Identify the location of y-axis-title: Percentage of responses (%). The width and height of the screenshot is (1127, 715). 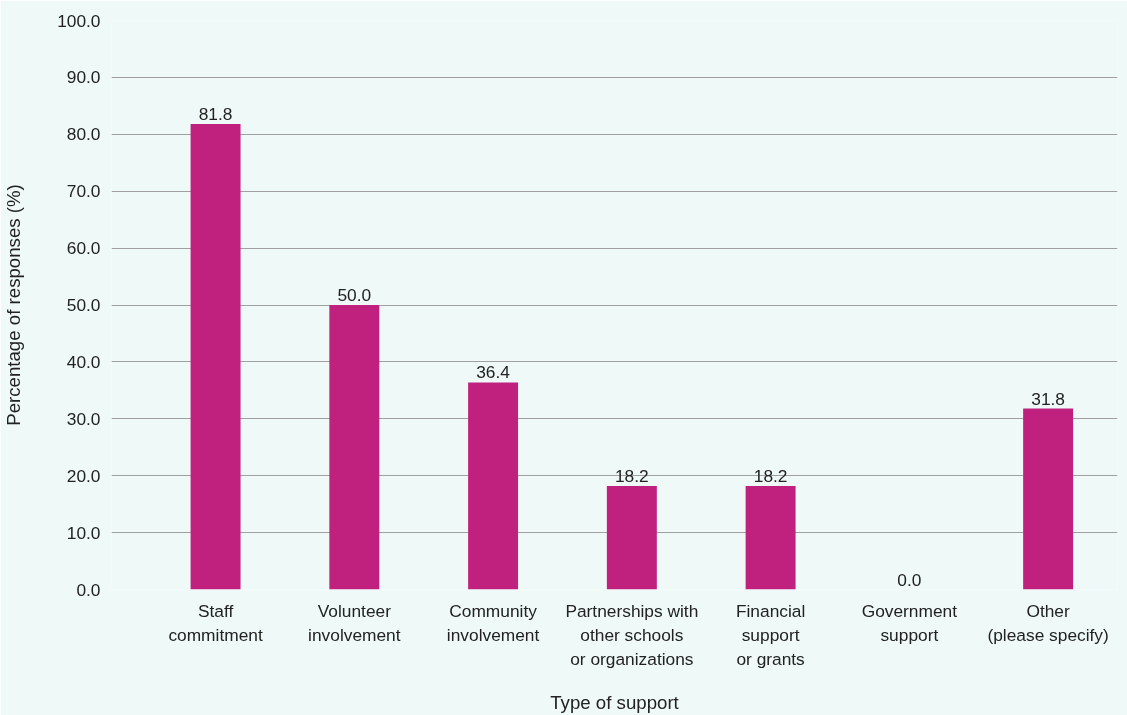
(14, 305).